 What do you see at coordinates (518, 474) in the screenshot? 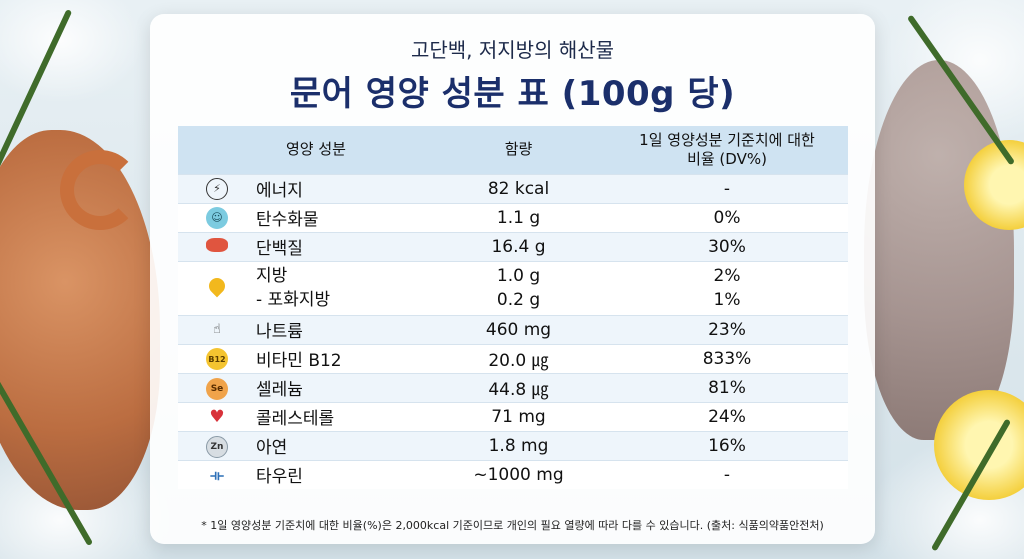
I see `nutrient-amount: ~1000 mg` at bounding box center [518, 474].